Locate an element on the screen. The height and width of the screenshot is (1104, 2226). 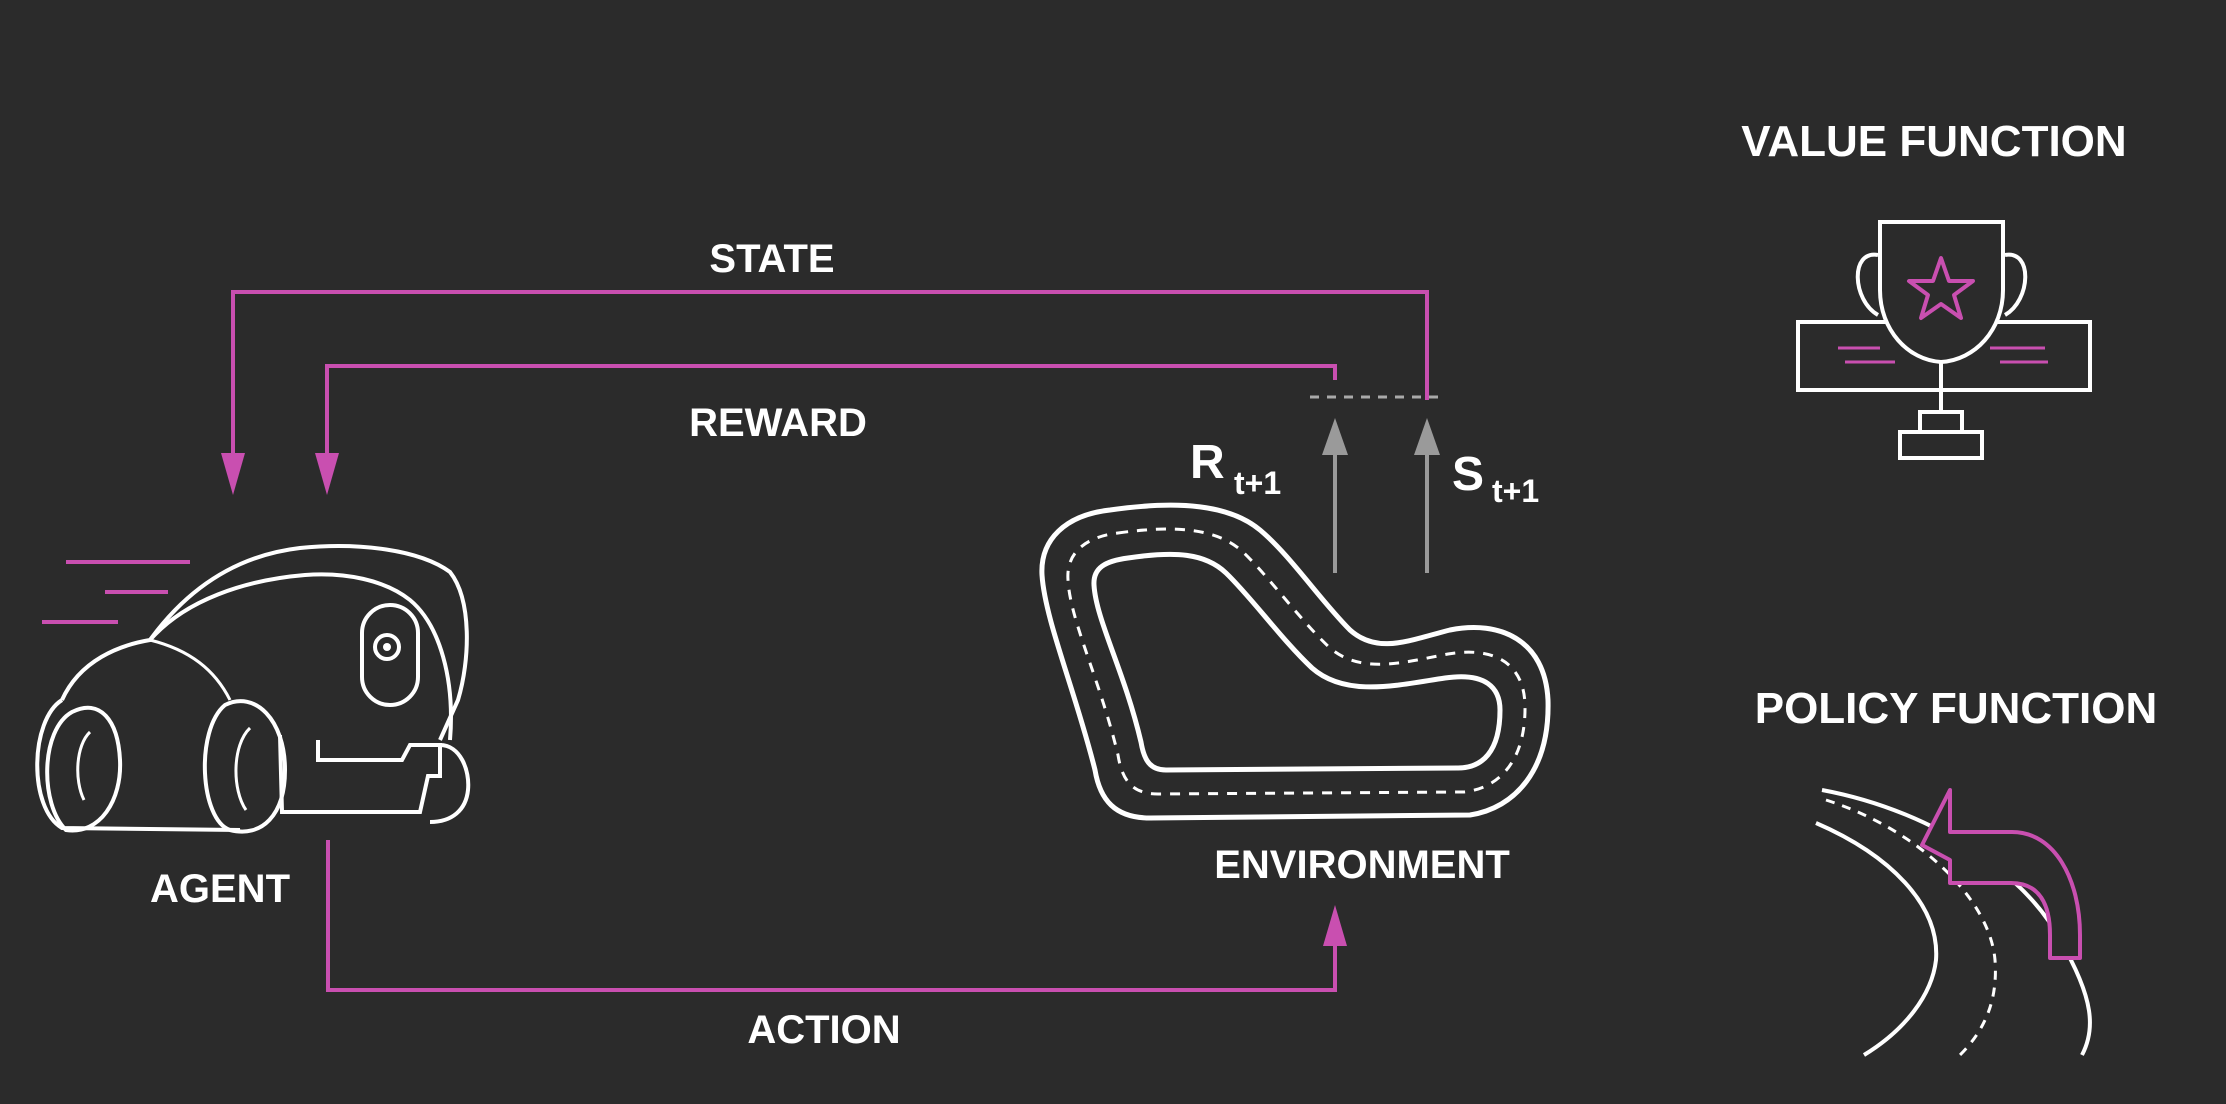
action-arrowhead is located at coordinates (1335, 925).